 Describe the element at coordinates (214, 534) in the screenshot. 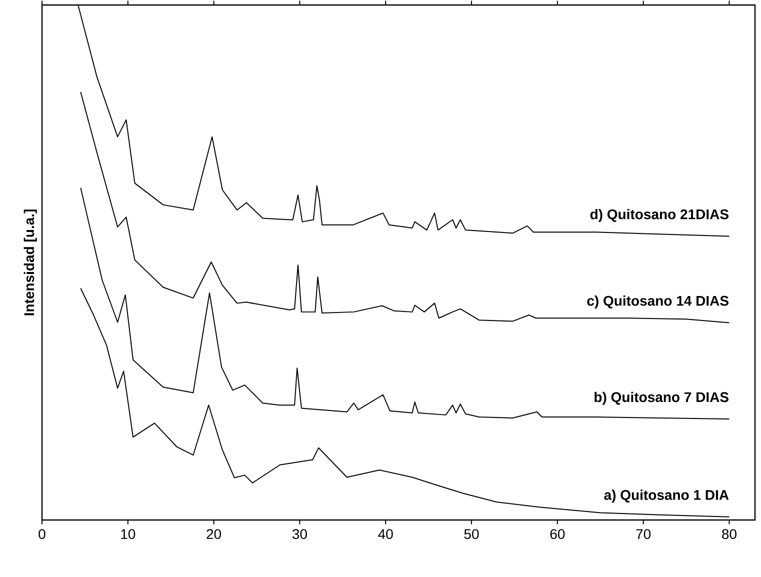

I see `x-tick-label: 20` at that location.